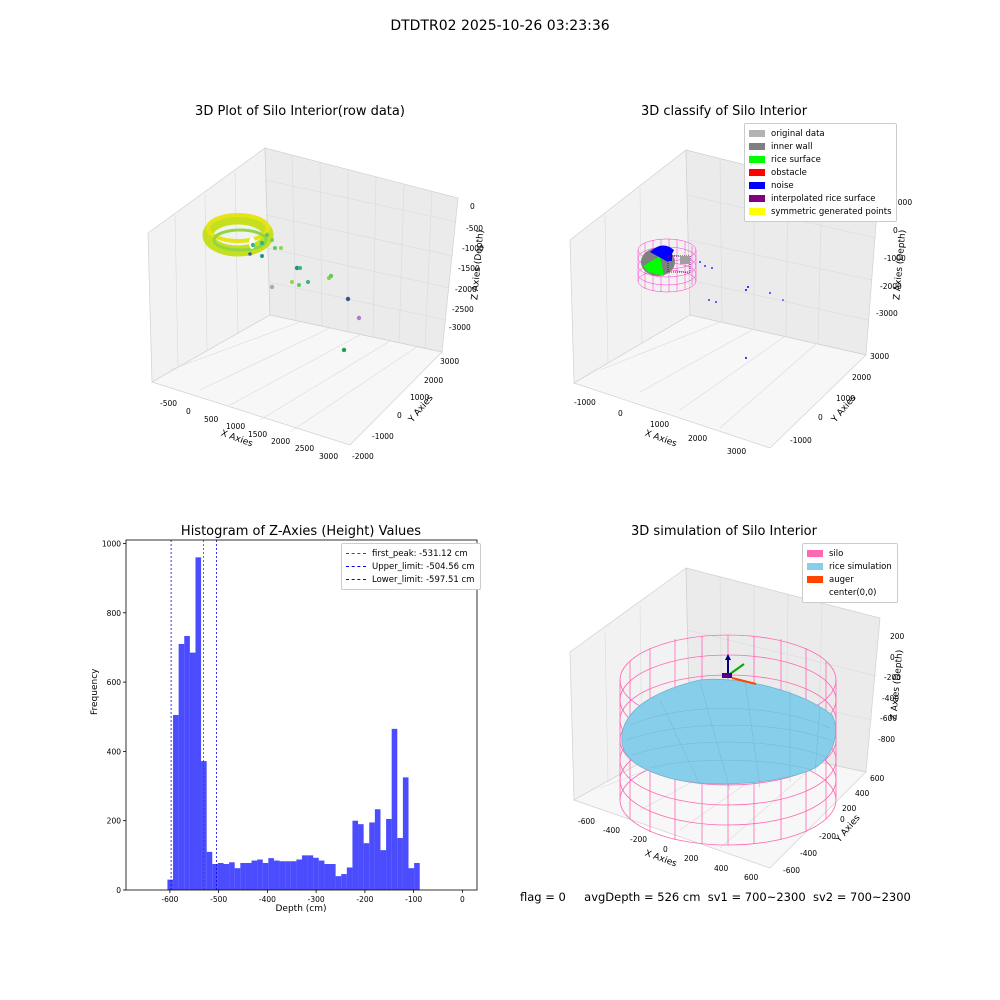 The width and height of the screenshot is (1000, 1000). Describe the element at coordinates (463, 309) in the screenshot. I see `p1-ztick: -2500` at that location.